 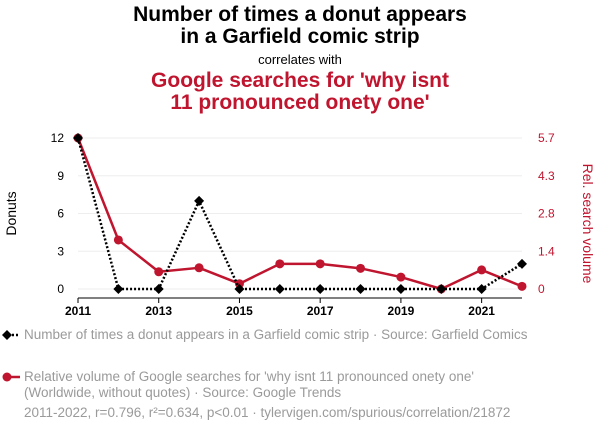 I want to click on correlates-with-label: correlates with, so click(x=300, y=59).